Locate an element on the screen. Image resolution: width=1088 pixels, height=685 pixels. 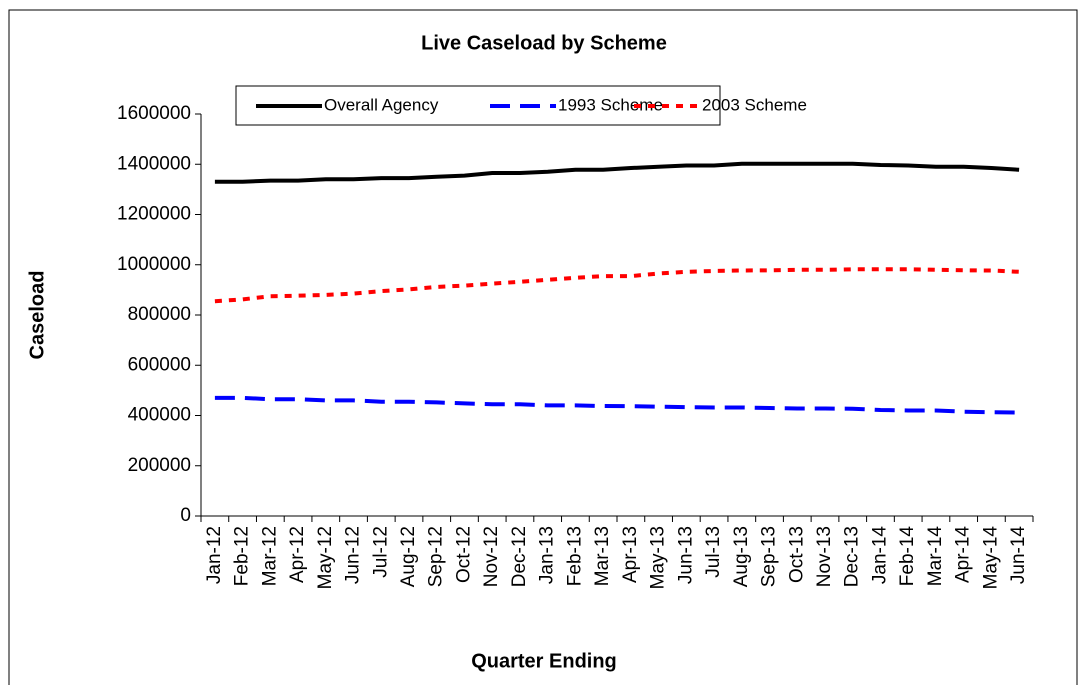
legend-label: 1993 Scheme is located at coordinates (610, 104).